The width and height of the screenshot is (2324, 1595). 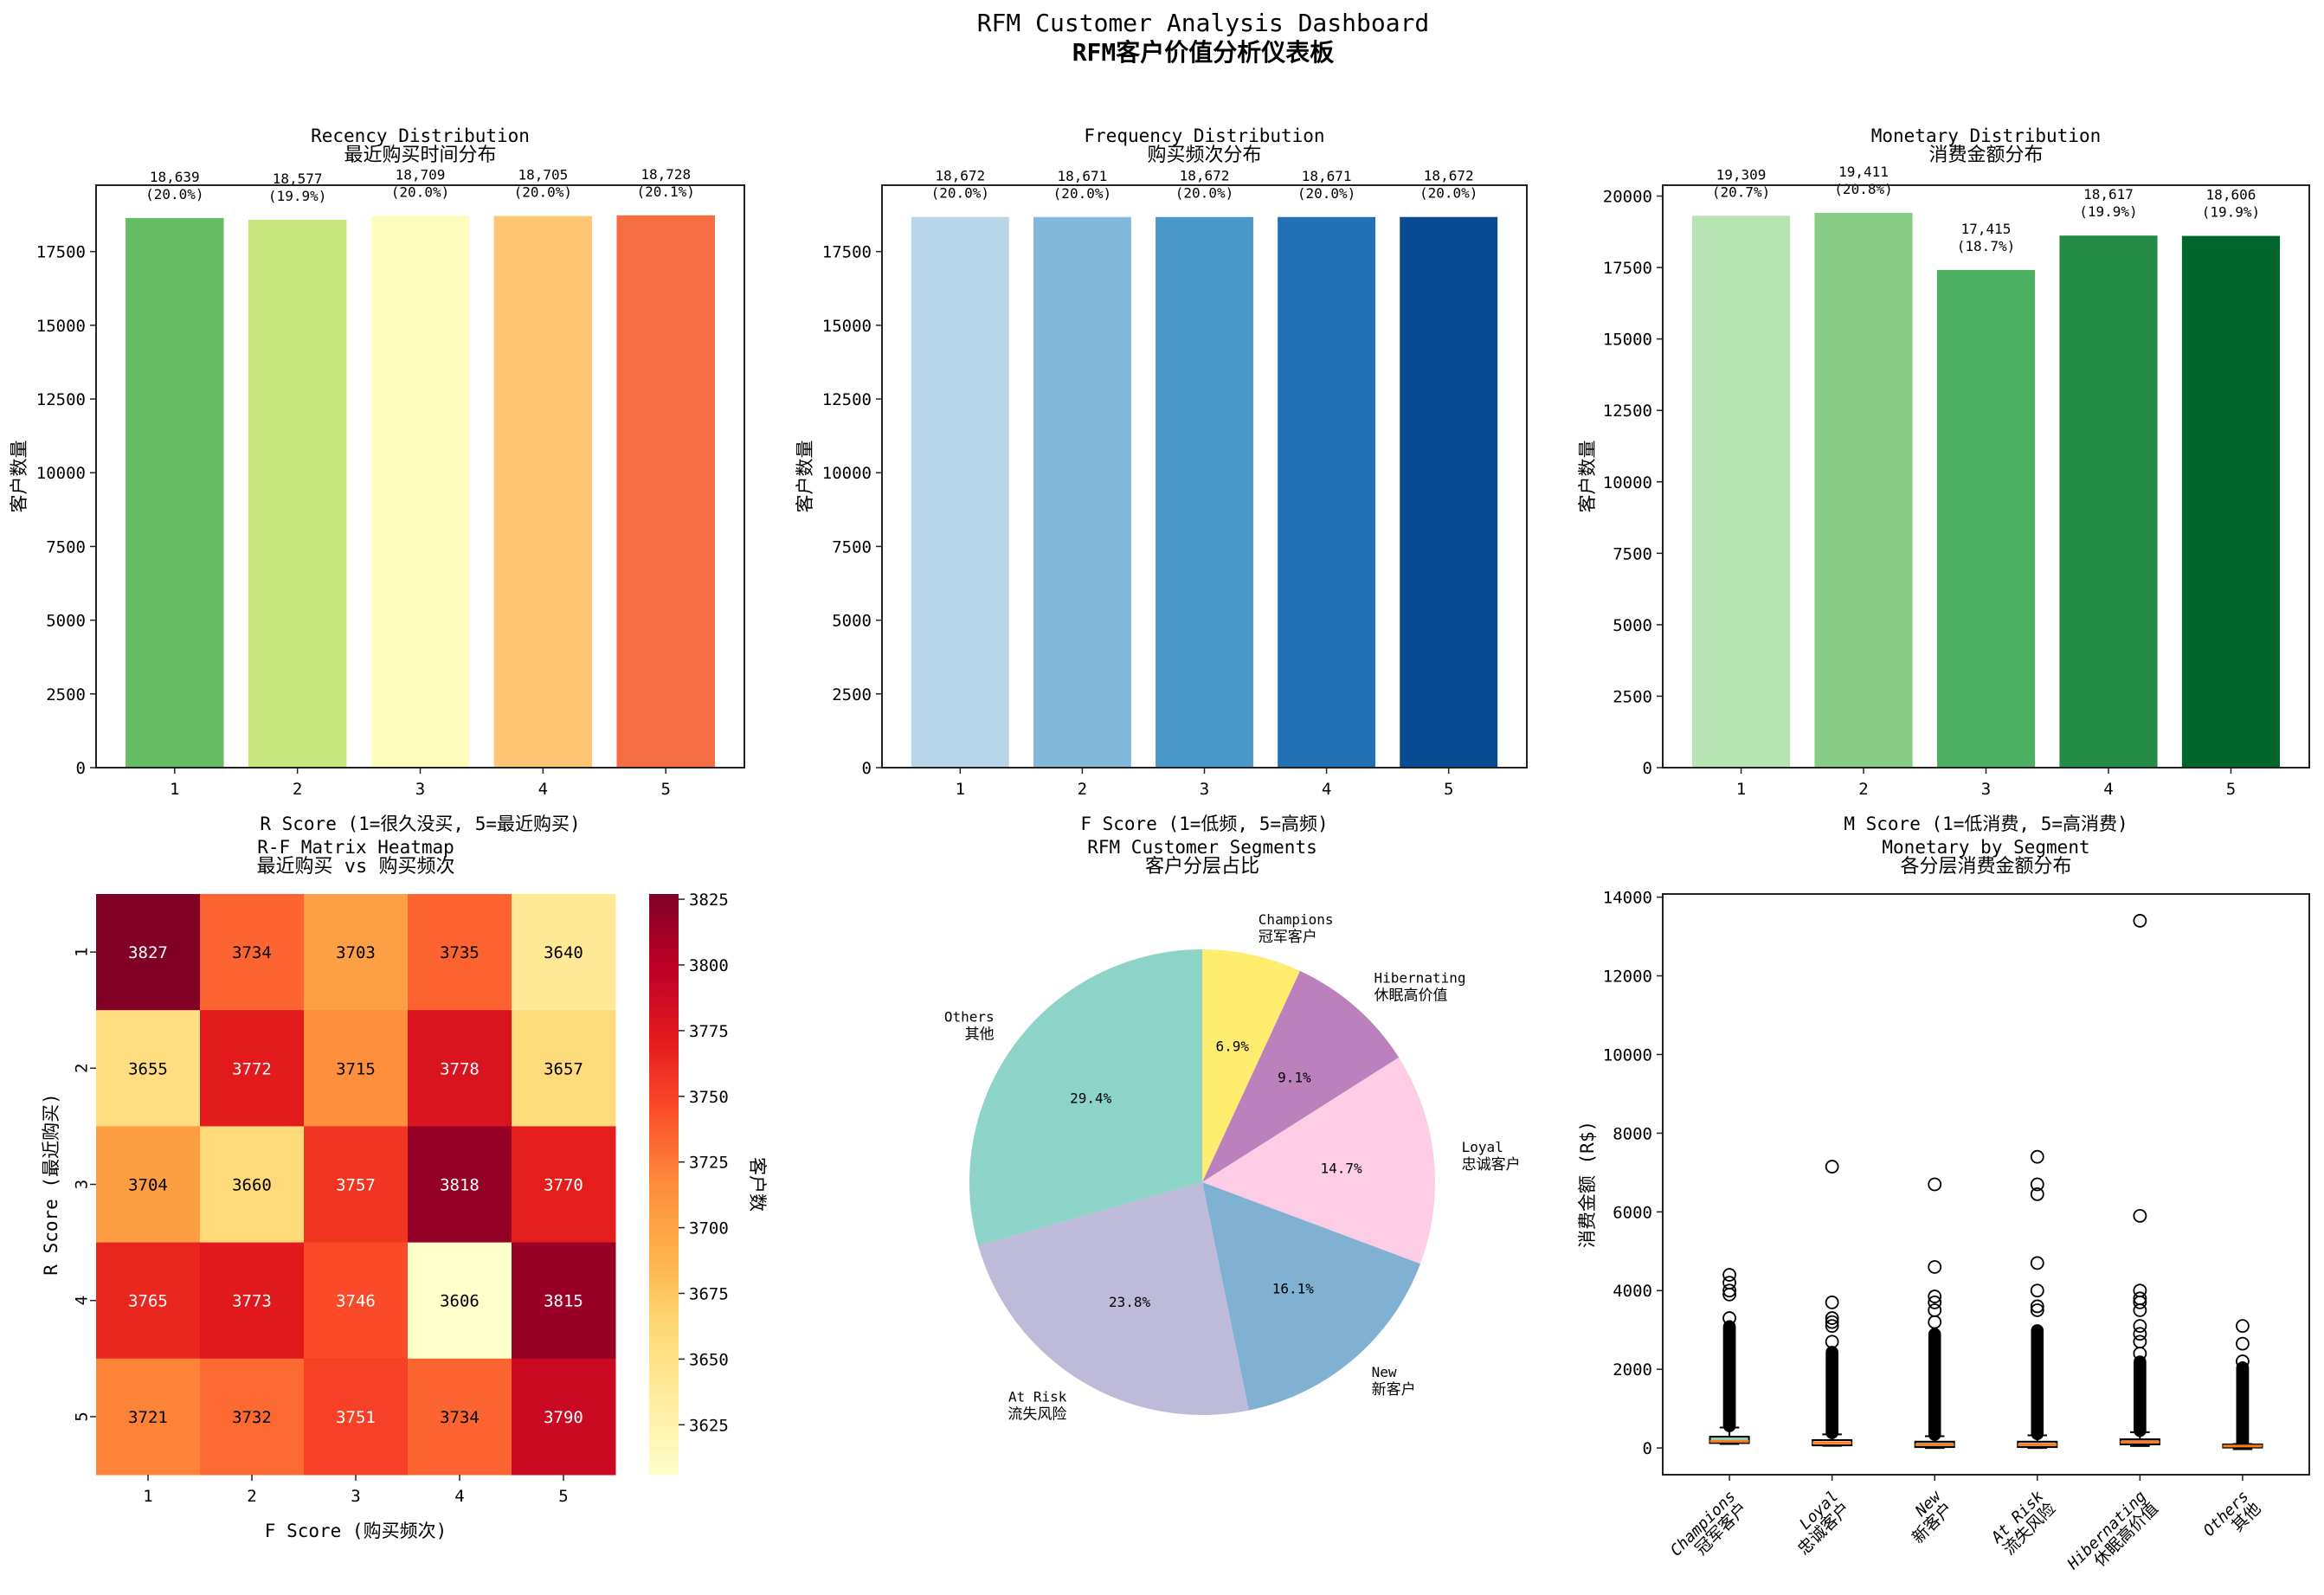 I want to click on colorbar-tick-label: 3775, so click(x=709, y=1031).